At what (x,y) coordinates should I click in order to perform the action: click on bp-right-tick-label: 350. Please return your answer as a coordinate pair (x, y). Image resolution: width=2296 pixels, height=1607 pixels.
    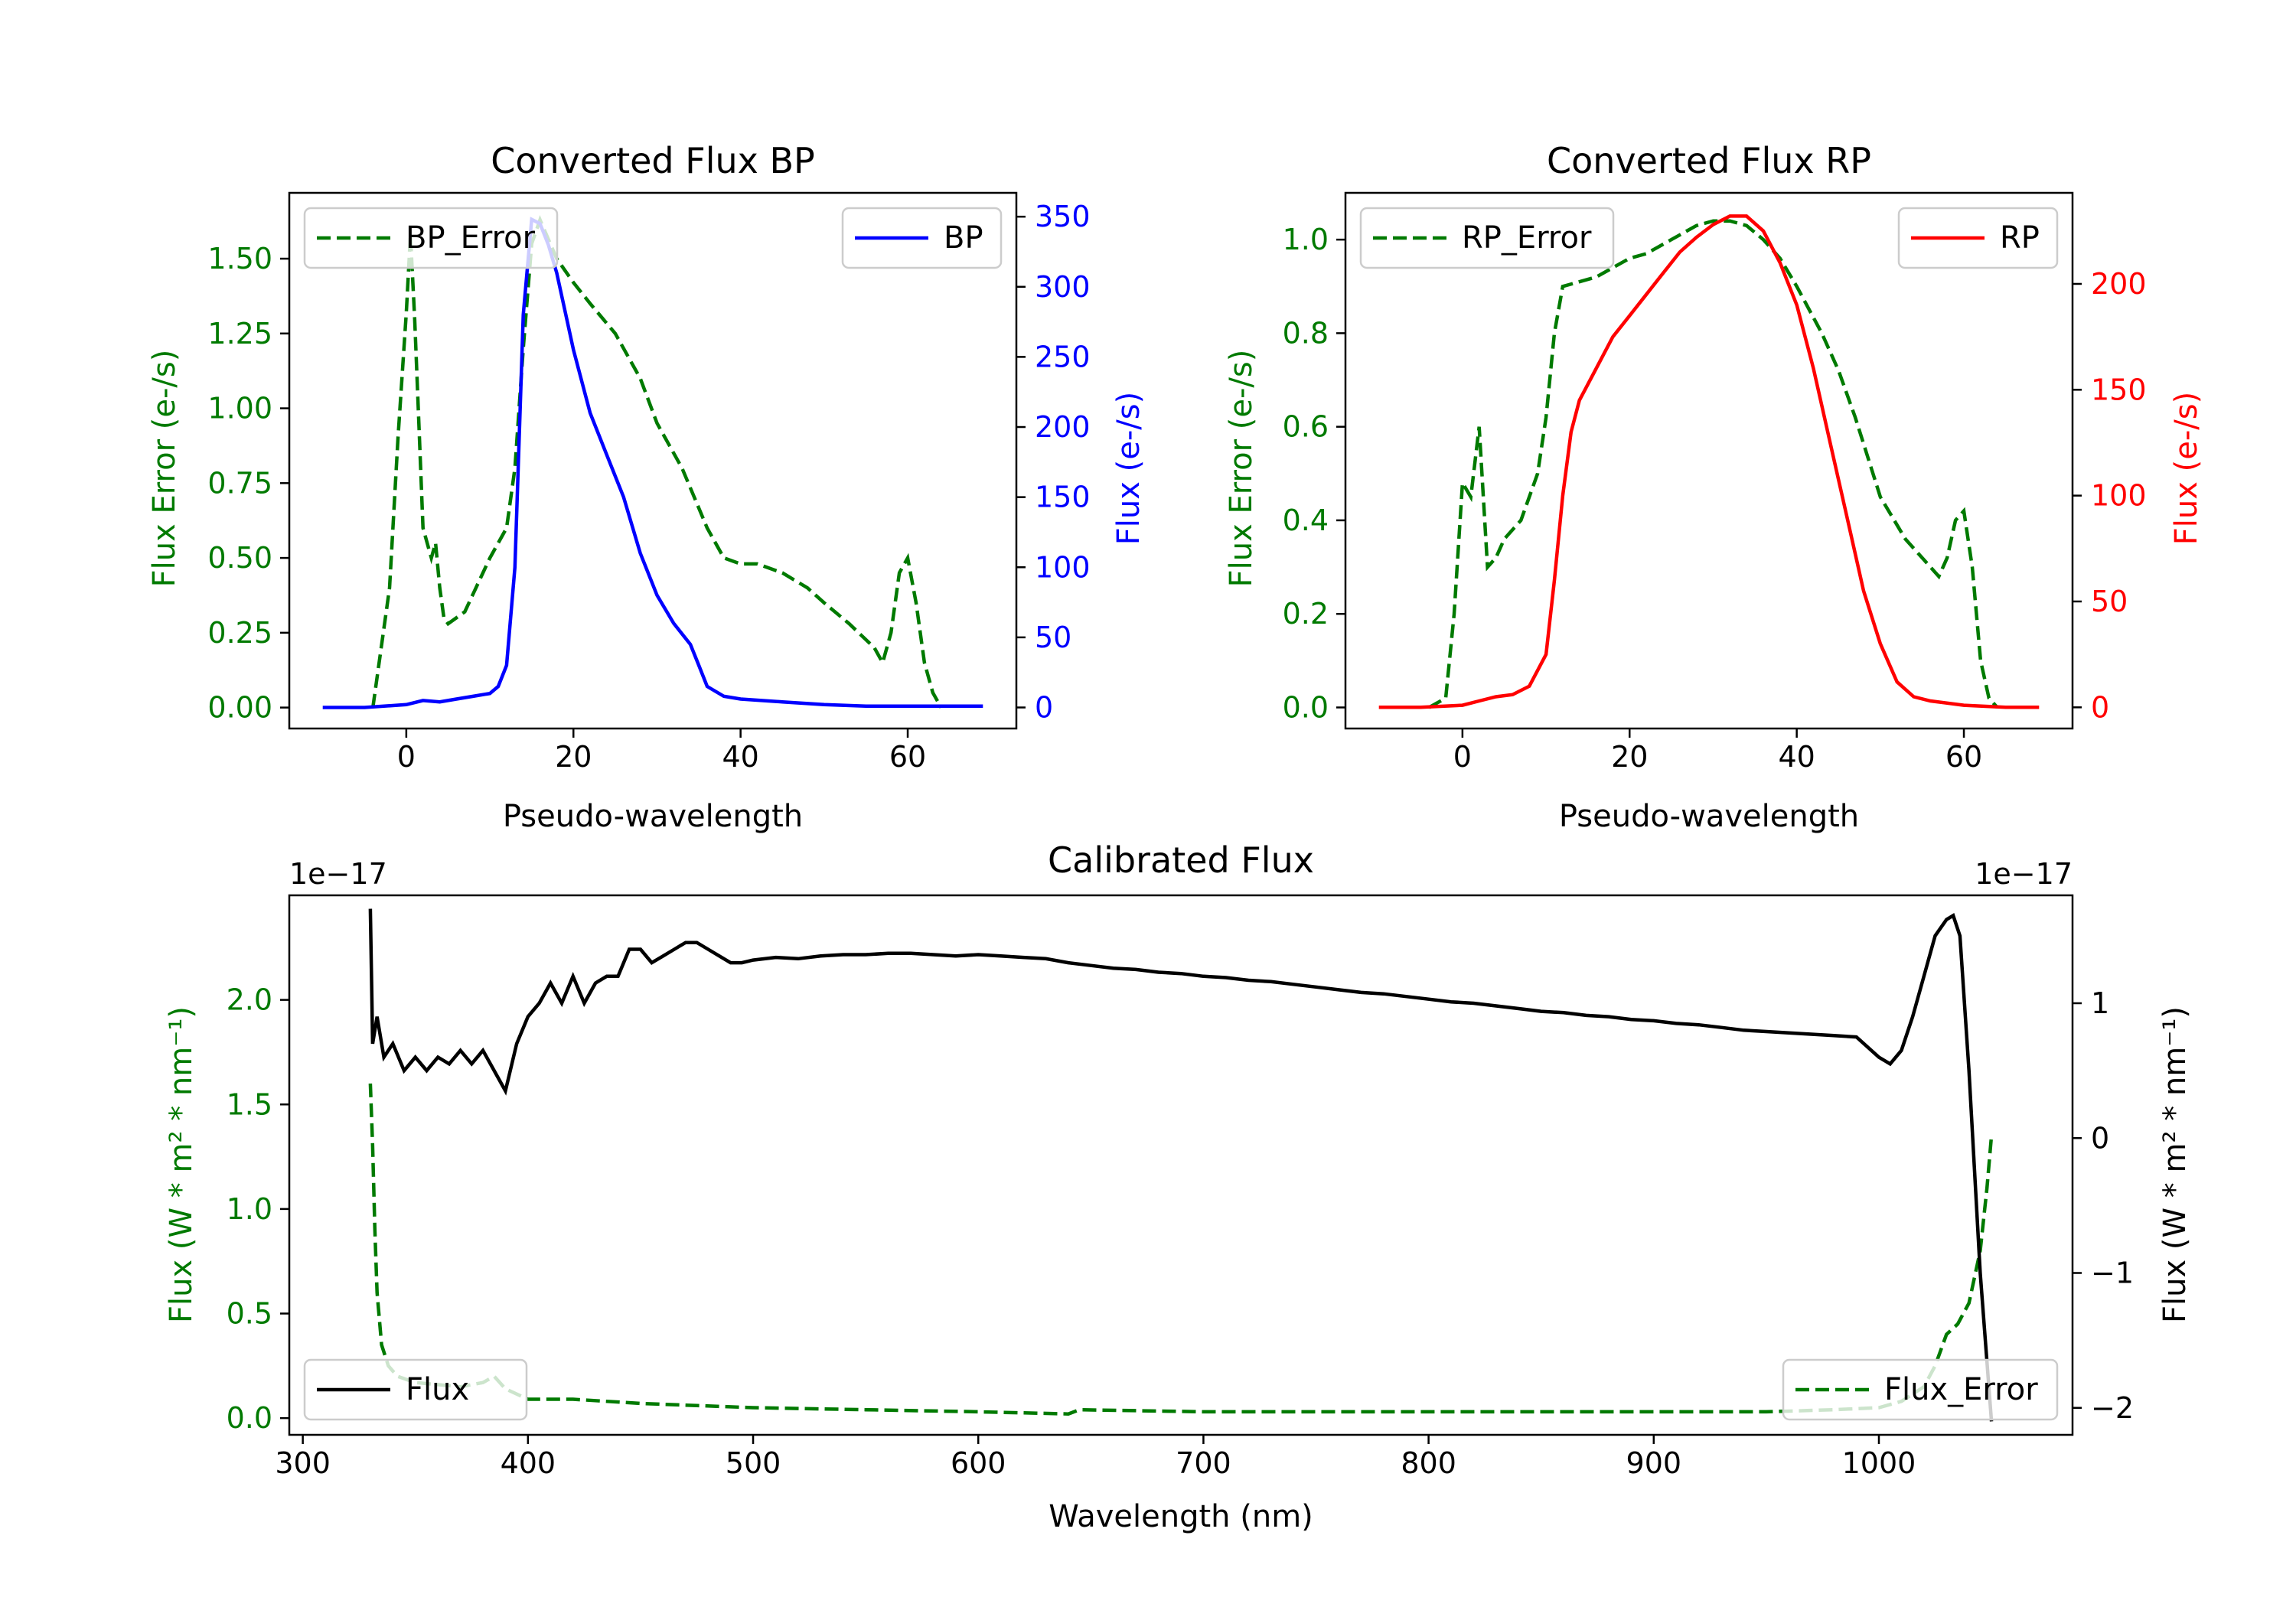
    Looking at the image, I should click on (1063, 217).